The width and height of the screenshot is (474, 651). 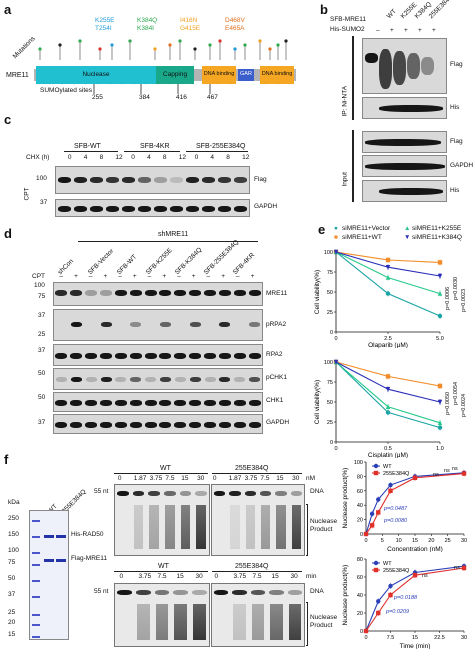 I want to click on gel1-lane-0: 0, so click(x=119, y=478).